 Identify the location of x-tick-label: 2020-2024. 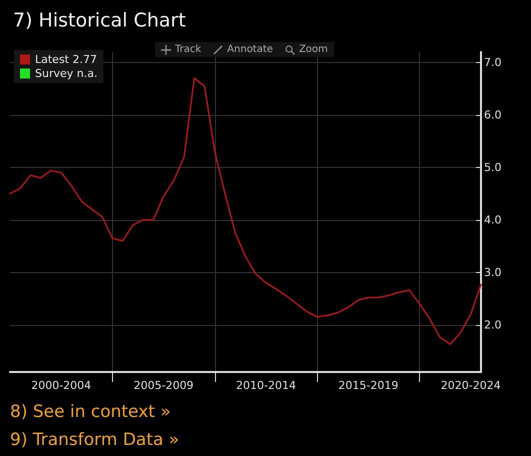
(470, 385).